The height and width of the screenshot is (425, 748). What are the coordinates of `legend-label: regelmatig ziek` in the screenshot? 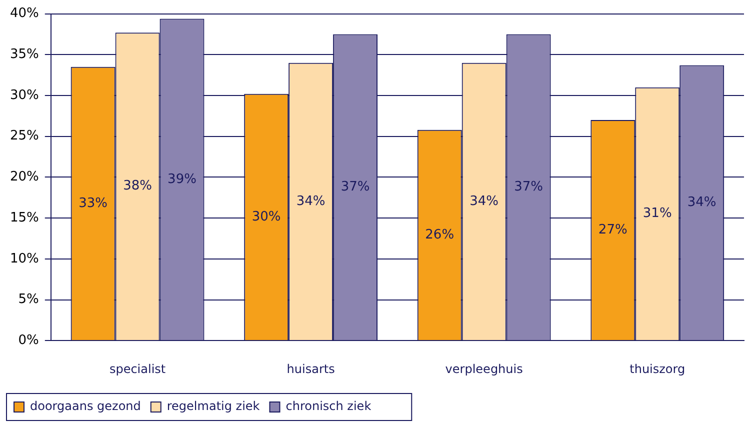 It's located at (213, 406).